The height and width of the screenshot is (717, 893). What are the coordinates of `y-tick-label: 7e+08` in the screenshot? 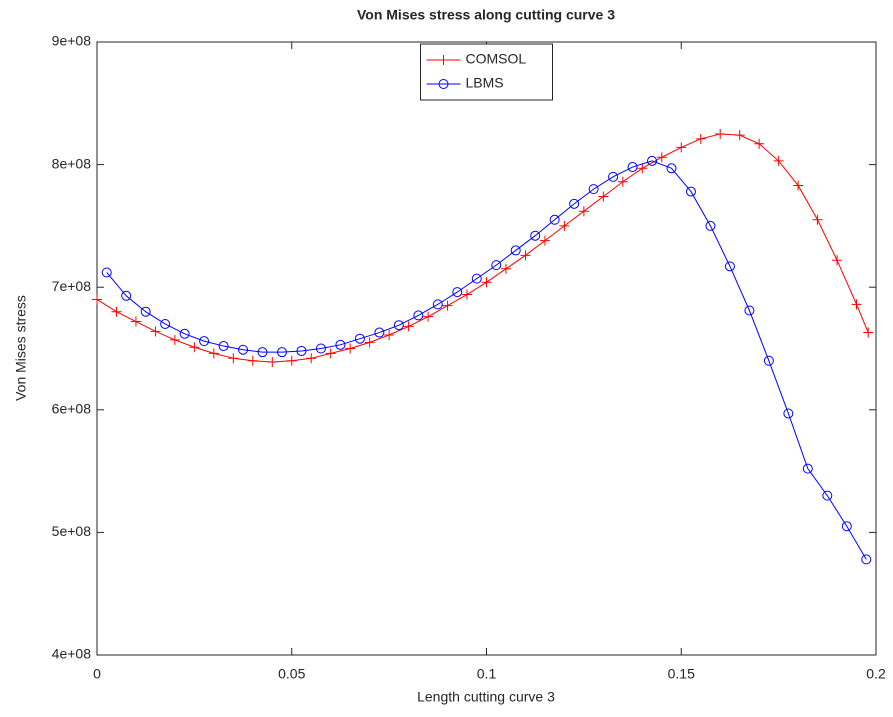 It's located at (72, 286).